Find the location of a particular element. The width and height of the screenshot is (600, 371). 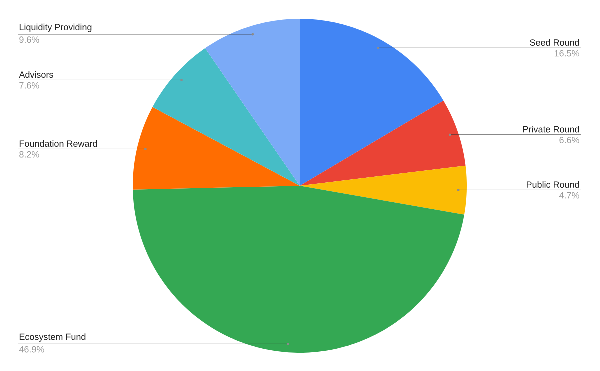

data-label: 9.6% is located at coordinates (30, 40).